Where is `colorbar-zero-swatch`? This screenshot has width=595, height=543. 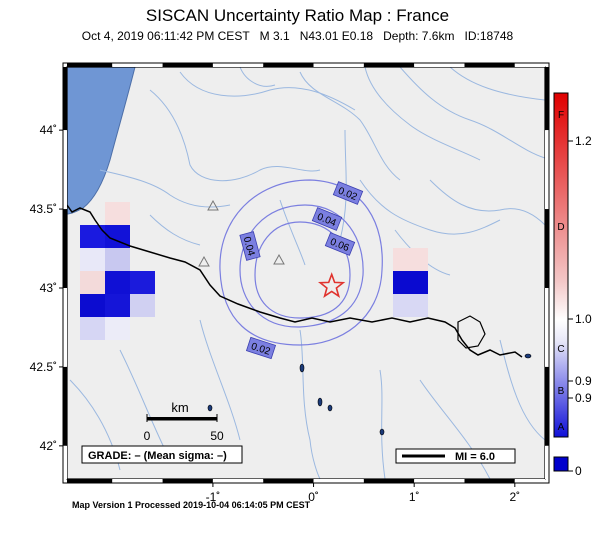 colorbar-zero-swatch is located at coordinates (561, 464).